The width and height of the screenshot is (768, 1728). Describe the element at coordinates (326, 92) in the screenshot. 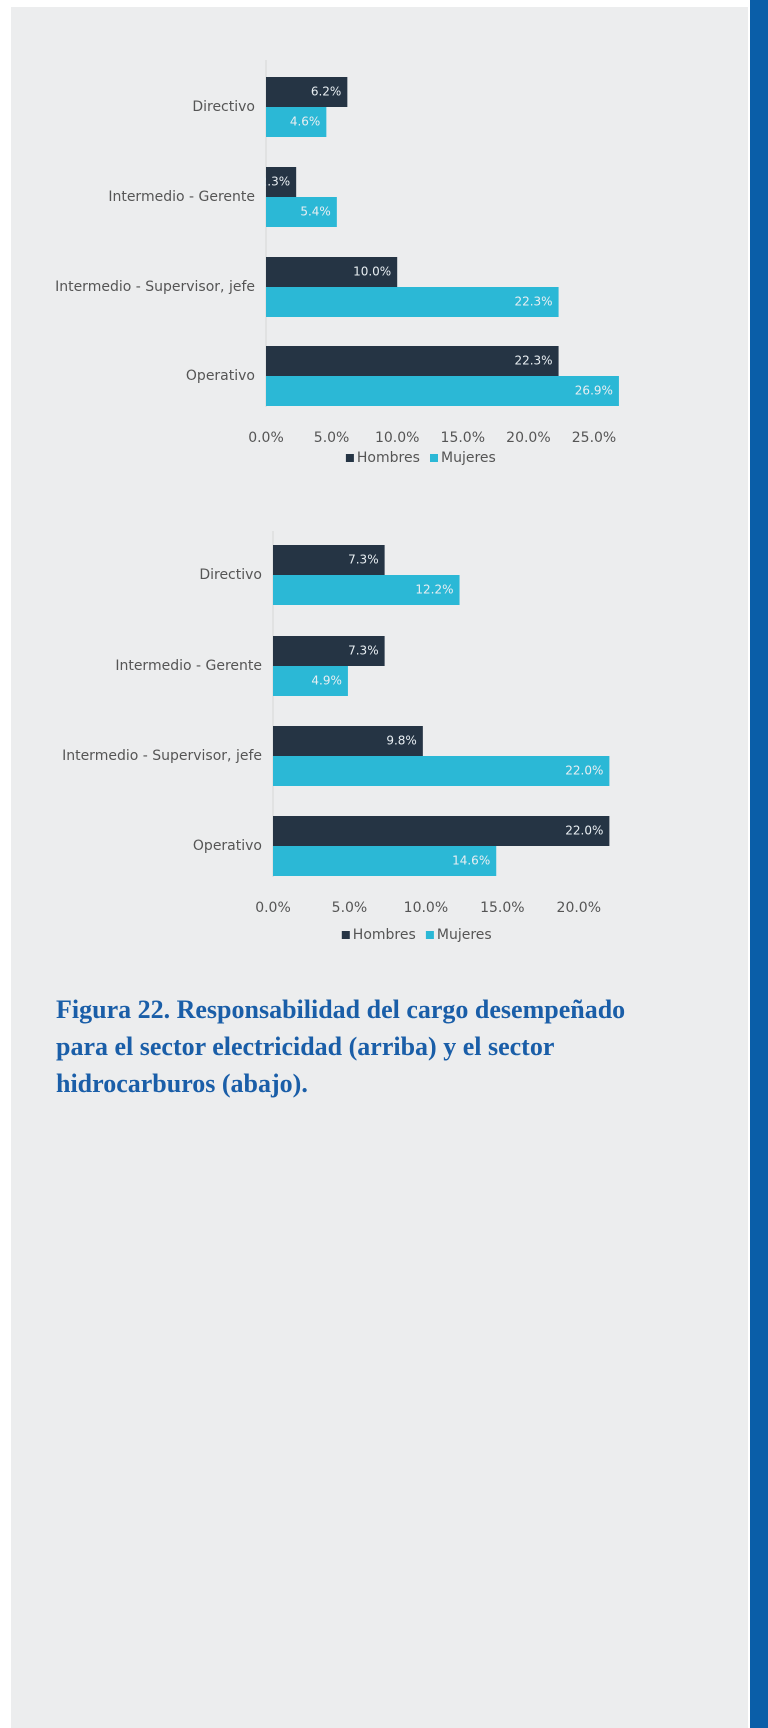

I see `value-label: 6.2%` at that location.